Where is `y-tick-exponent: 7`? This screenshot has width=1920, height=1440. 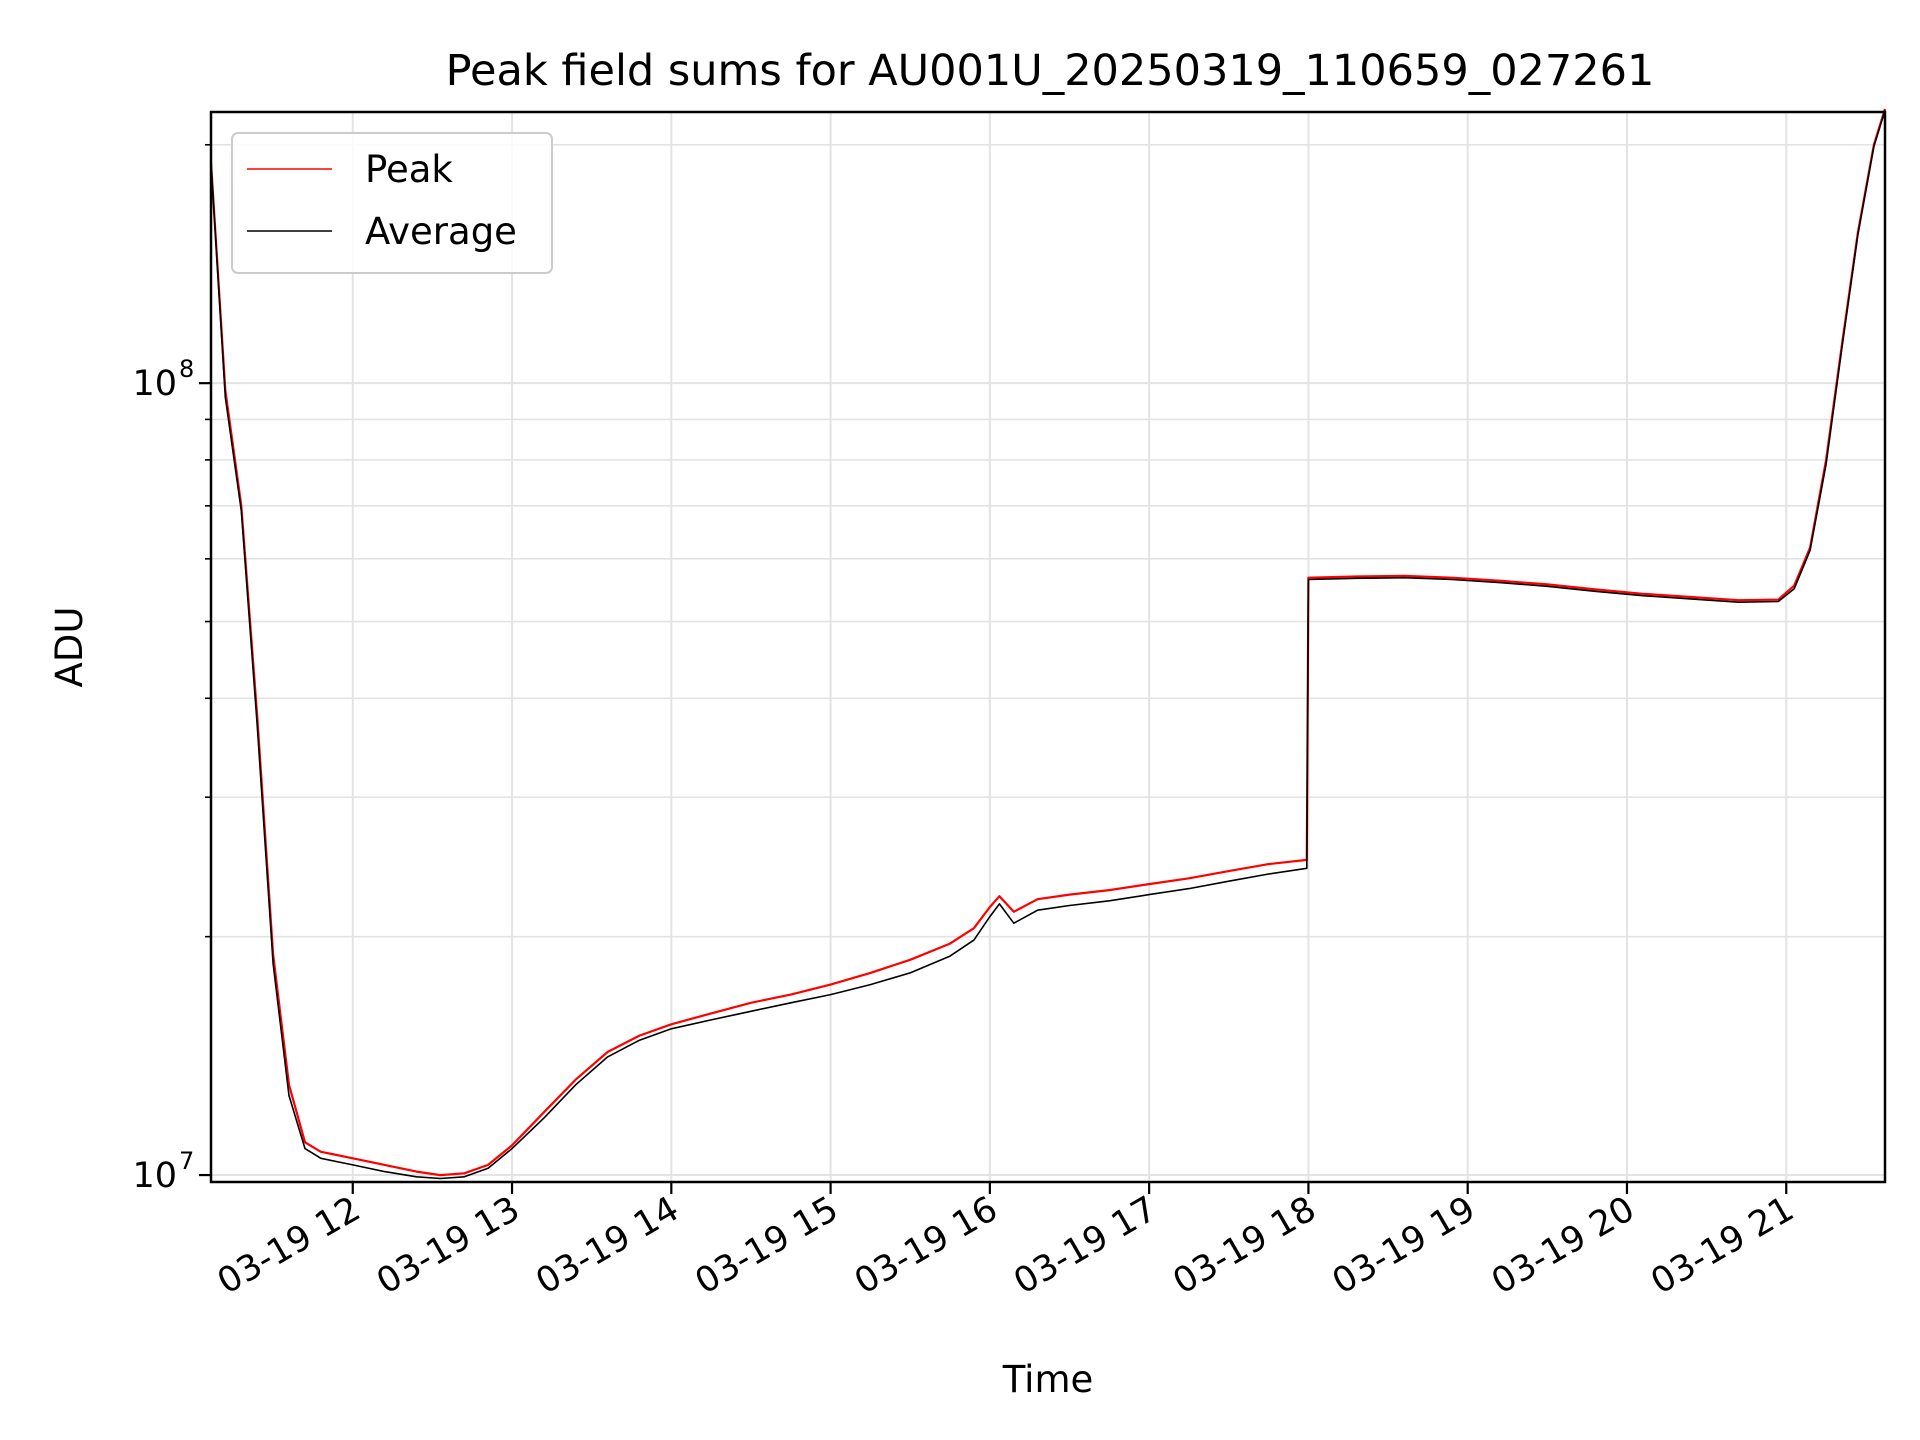 y-tick-exponent: 7 is located at coordinates (186, 1161).